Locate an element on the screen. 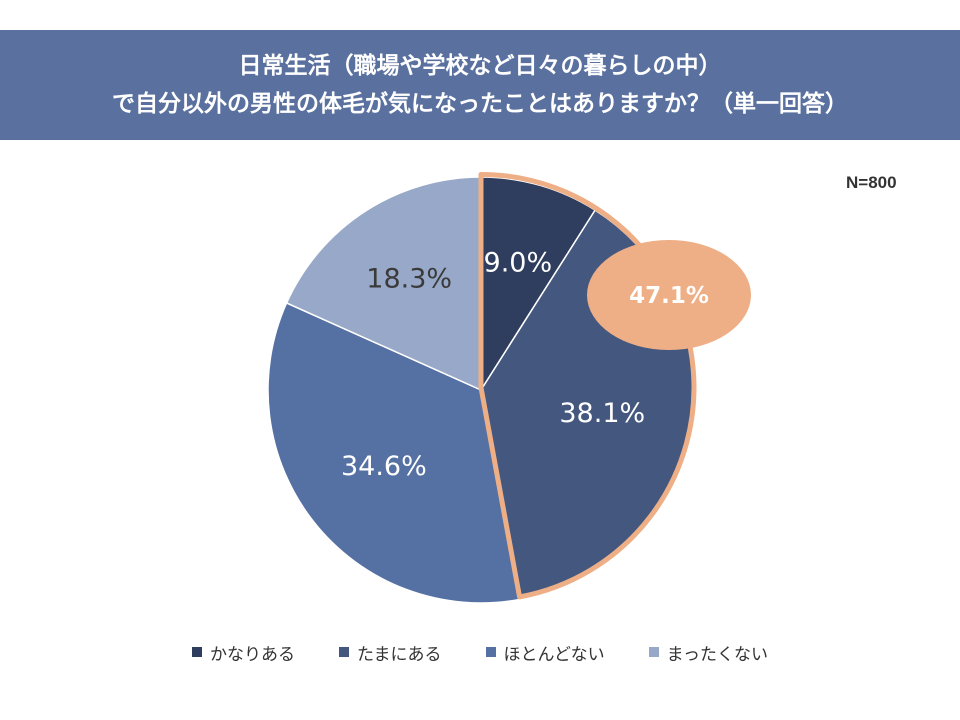  sample-size-label: N=800 is located at coordinates (871, 182).